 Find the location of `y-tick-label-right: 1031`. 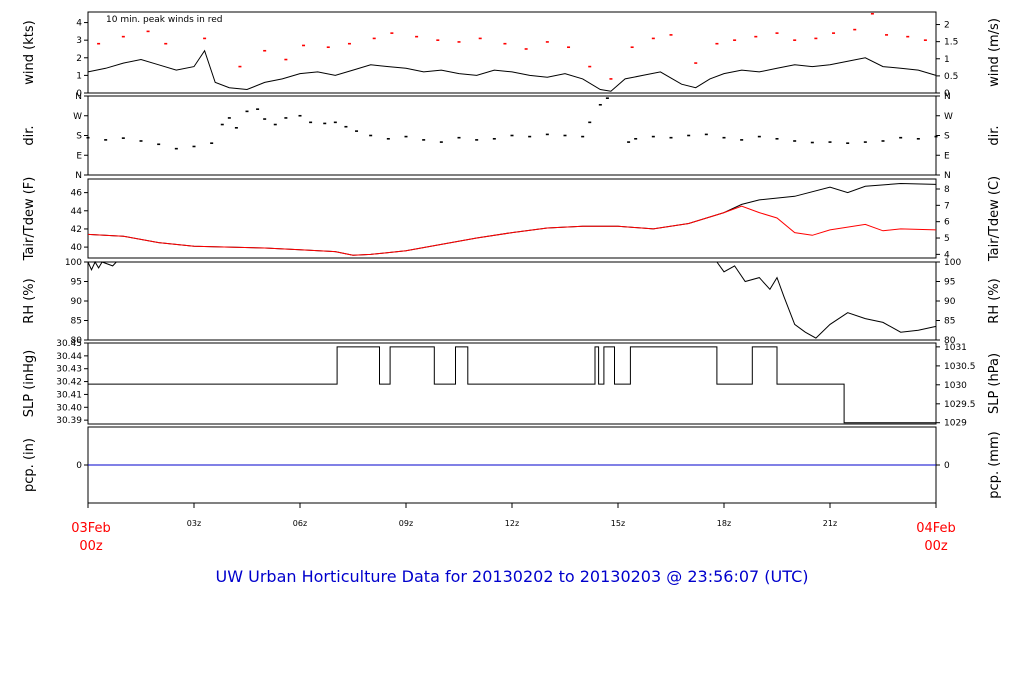

y-tick-label-right: 1031 is located at coordinates (955, 348).